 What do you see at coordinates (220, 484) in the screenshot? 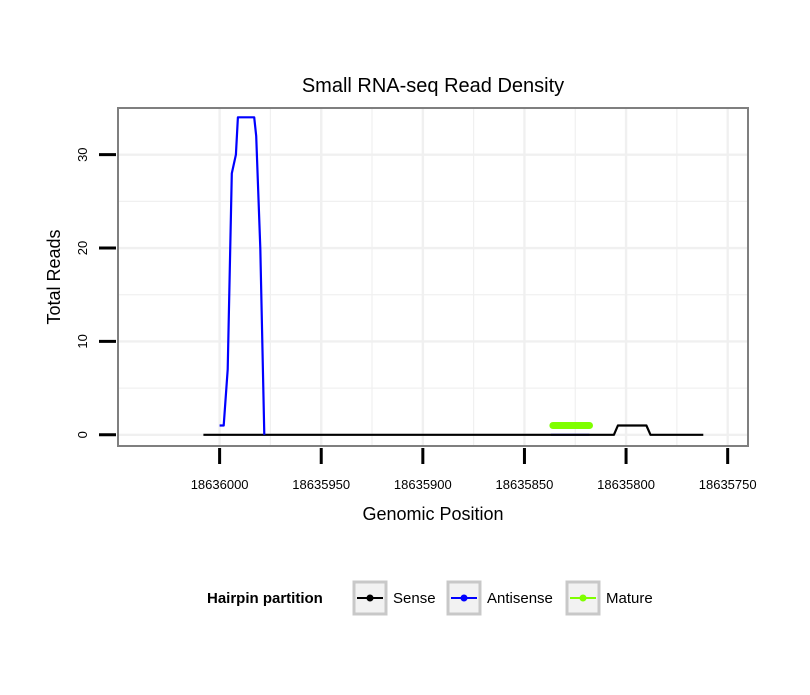
I see `x-tick-label: 18636000` at bounding box center [220, 484].